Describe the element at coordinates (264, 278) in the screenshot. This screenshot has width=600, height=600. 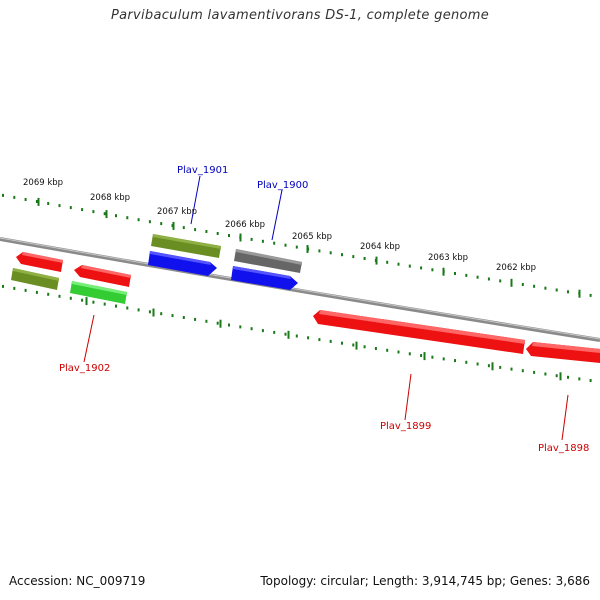
I see `gene-plav-1900` at that location.